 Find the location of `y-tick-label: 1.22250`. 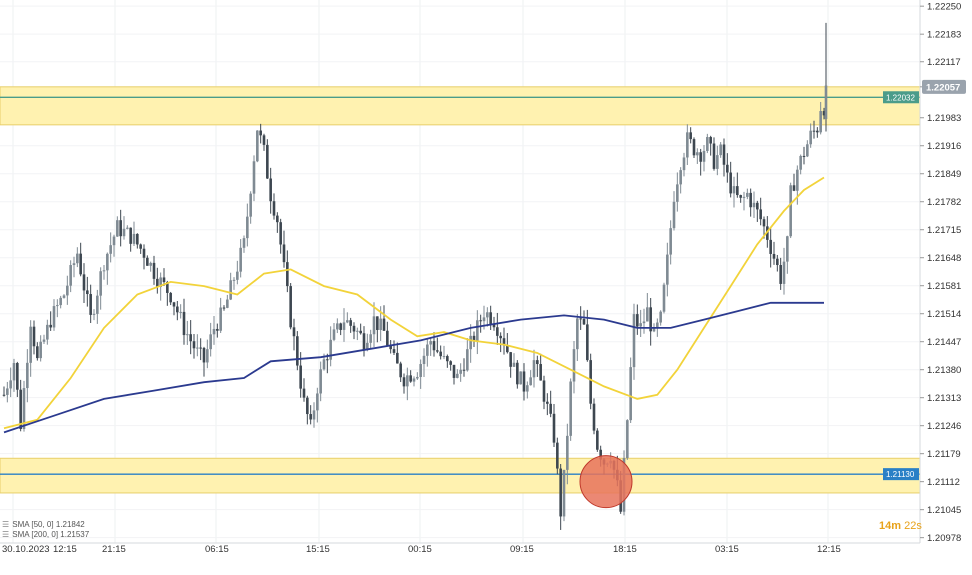

y-tick-label: 1.22250 is located at coordinates (944, 7).